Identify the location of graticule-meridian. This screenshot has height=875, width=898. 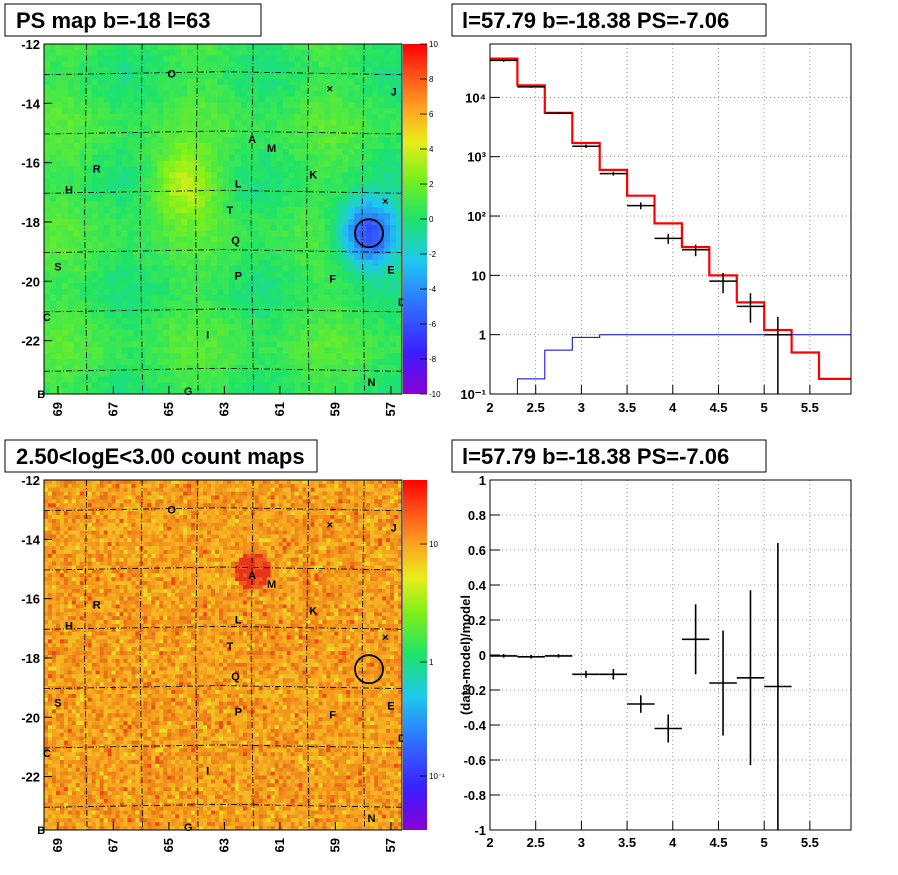
(141, 219).